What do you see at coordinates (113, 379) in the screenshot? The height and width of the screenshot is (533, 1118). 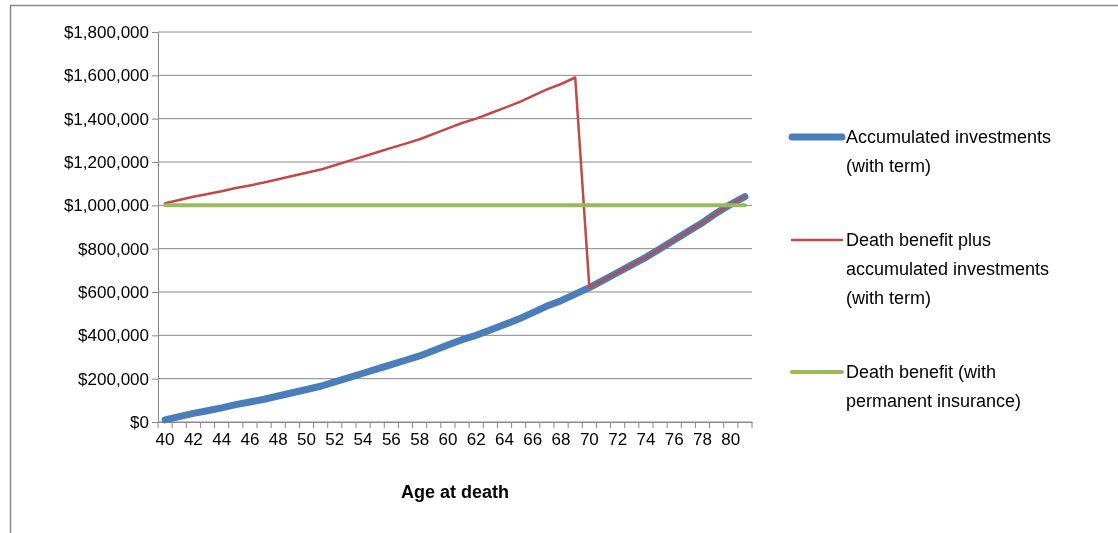 I see `y-tick-label: $200,000` at bounding box center [113, 379].